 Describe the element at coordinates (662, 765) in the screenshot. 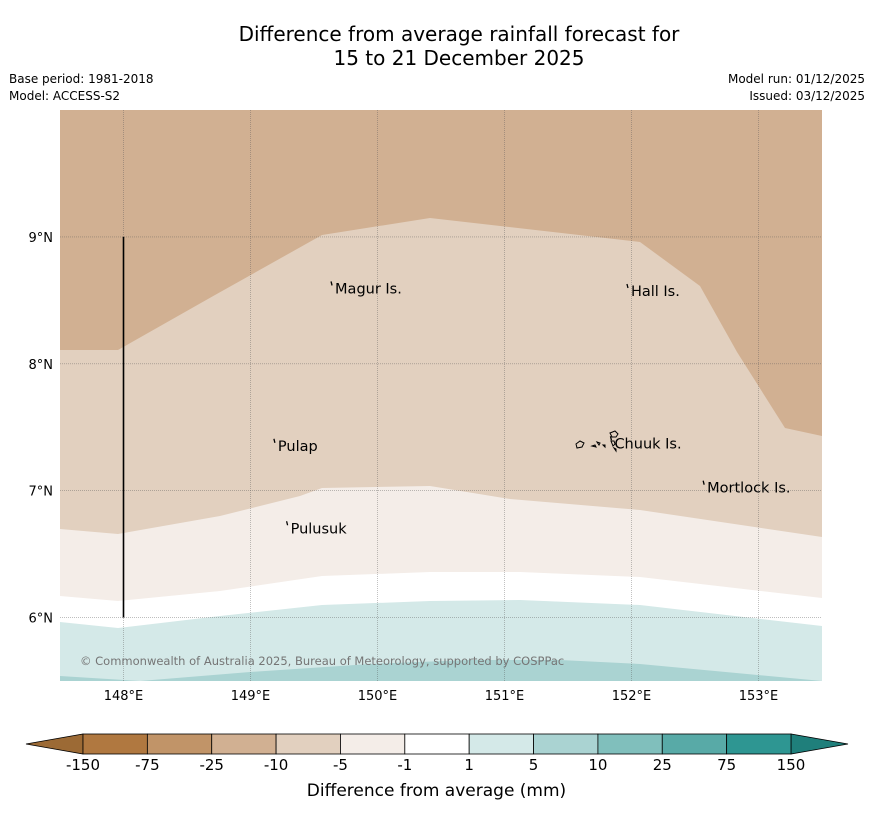

I see `colorbar-tick-label: 25` at that location.